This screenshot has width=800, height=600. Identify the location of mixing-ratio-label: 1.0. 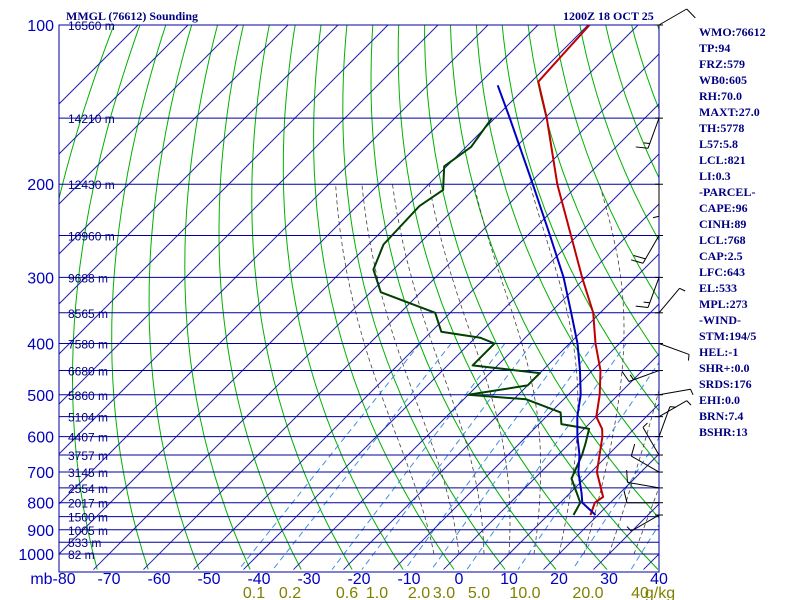
(377, 592).